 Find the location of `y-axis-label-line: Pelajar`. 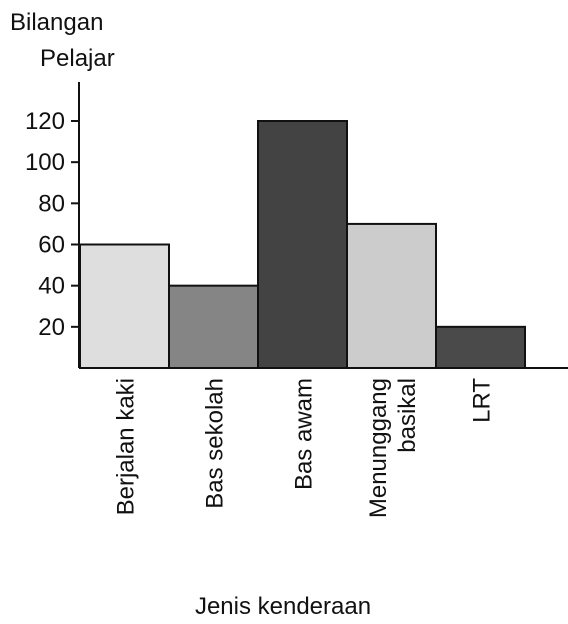

y-axis-label-line: Pelajar is located at coordinates (77, 58).